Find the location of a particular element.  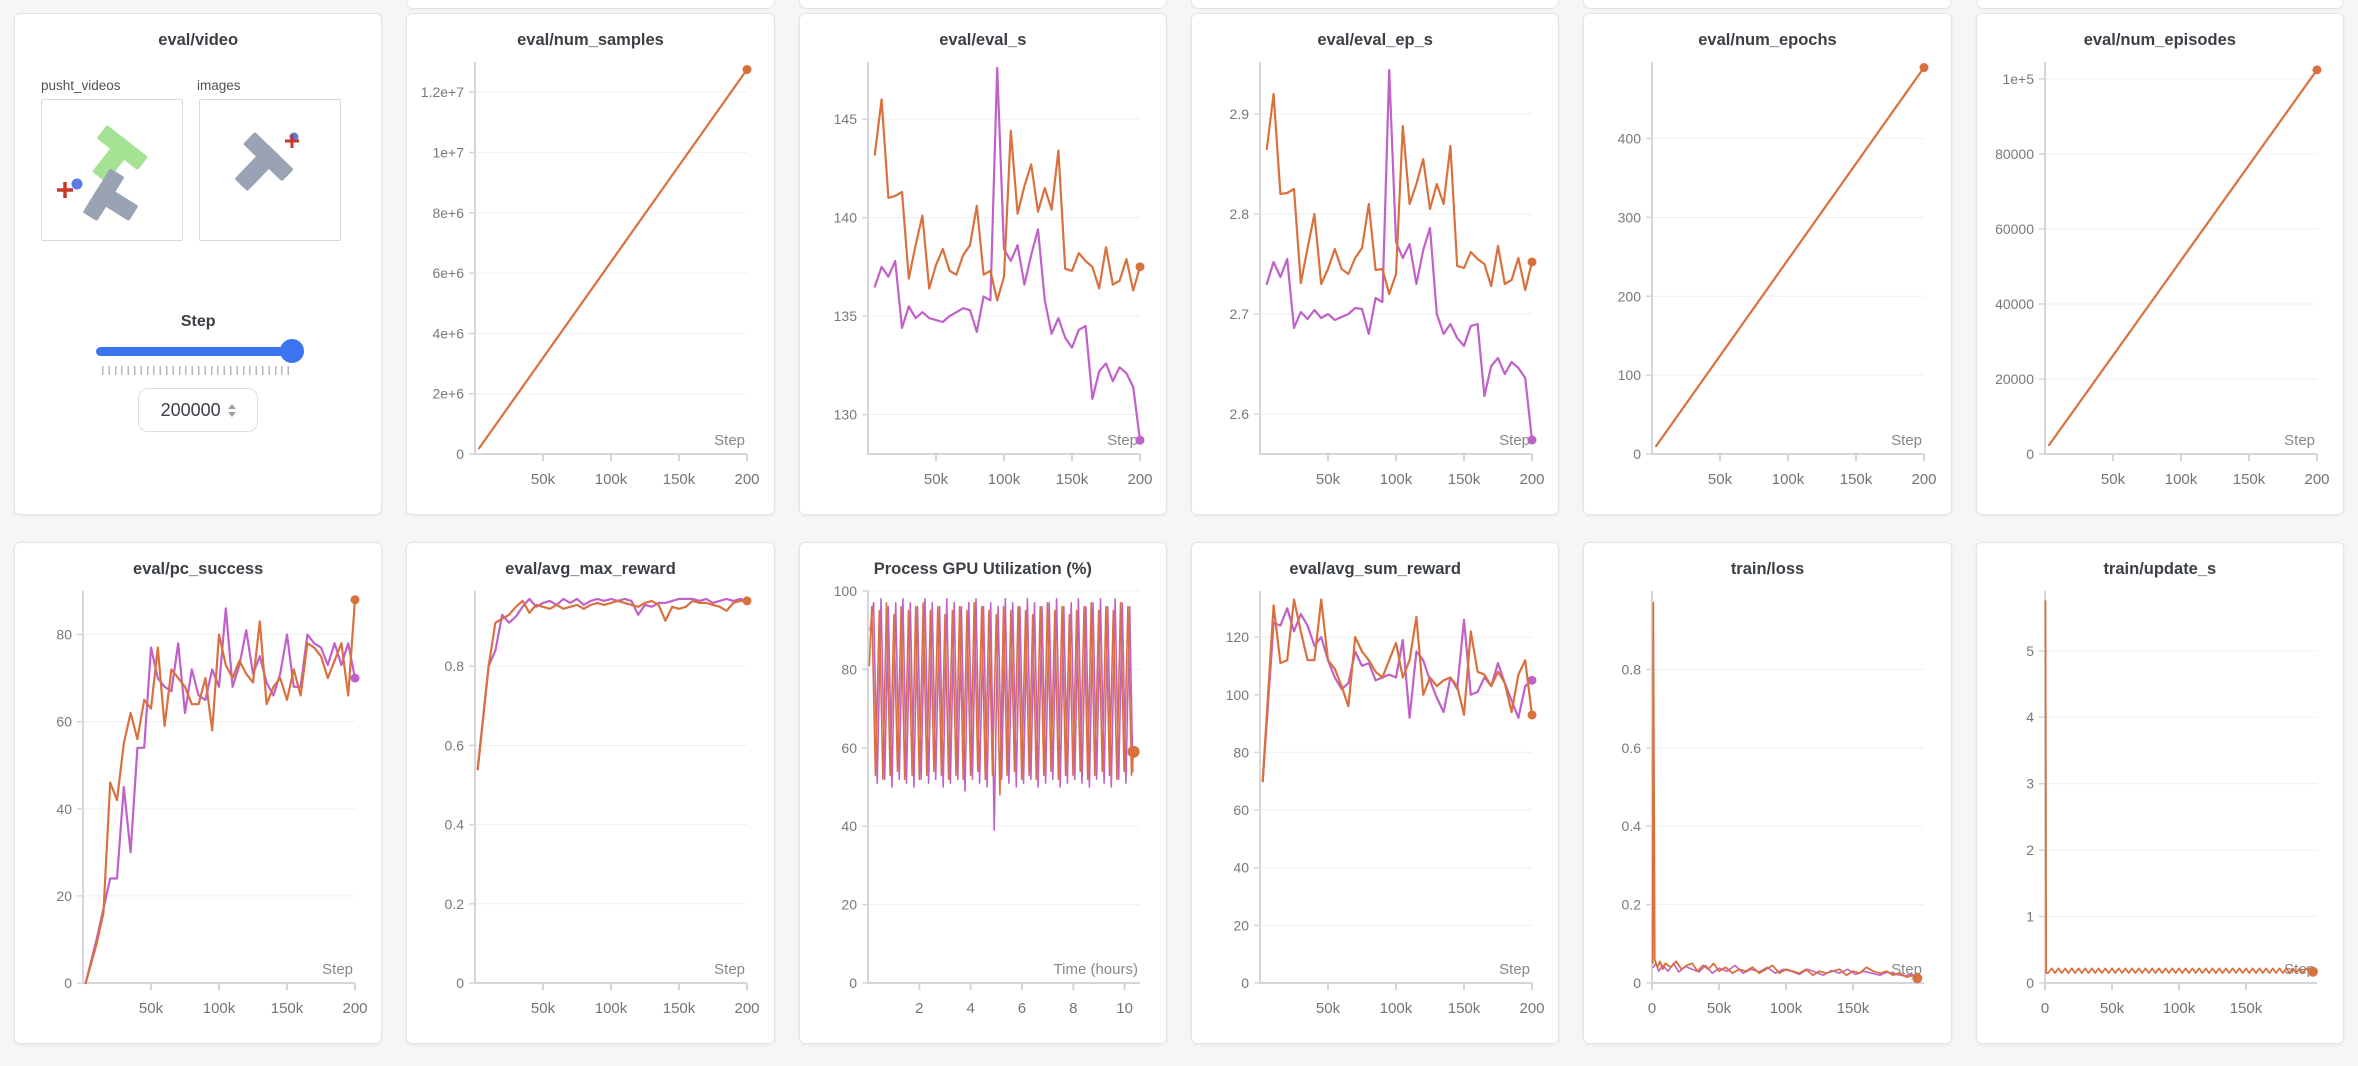

svg-text: 4e+6 is located at coordinates (449, 333).